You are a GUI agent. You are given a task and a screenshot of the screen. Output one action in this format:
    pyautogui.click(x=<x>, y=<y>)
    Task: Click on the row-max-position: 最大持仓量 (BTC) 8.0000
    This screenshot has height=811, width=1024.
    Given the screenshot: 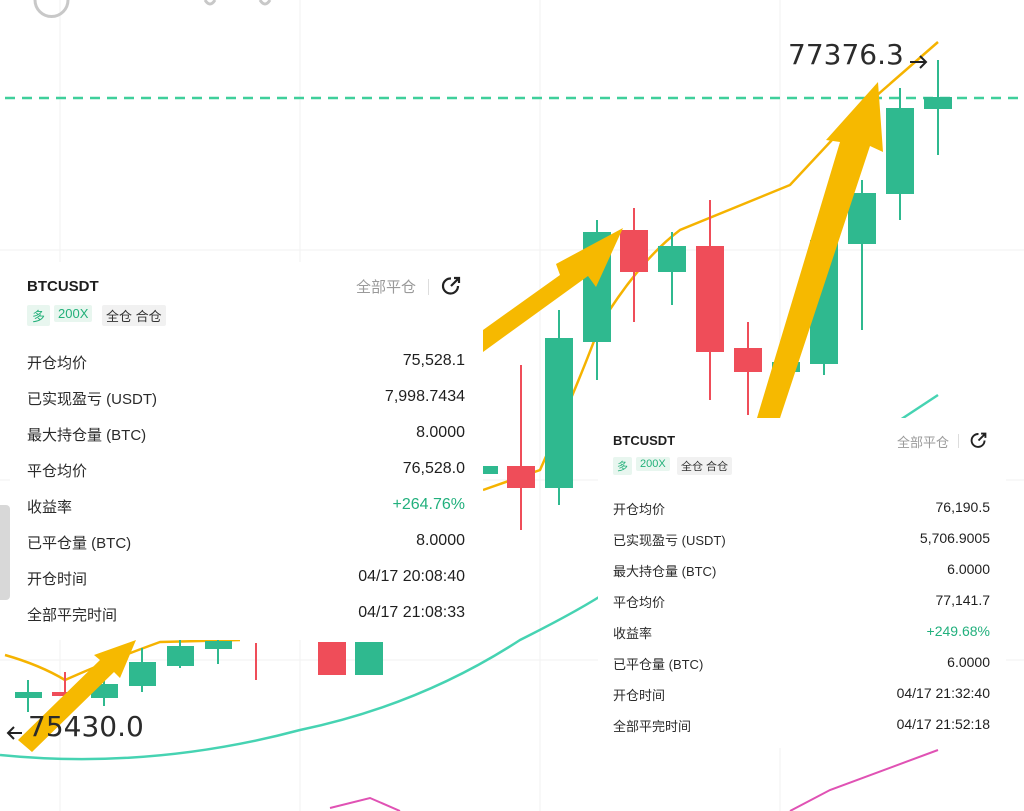 What is the action you would take?
    pyautogui.click(x=246, y=434)
    